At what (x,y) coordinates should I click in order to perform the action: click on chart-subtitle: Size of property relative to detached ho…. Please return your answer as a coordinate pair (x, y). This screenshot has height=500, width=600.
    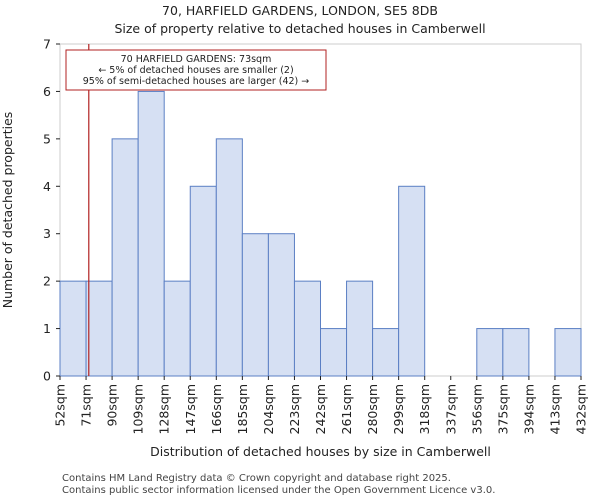
    Looking at the image, I should click on (300, 28).